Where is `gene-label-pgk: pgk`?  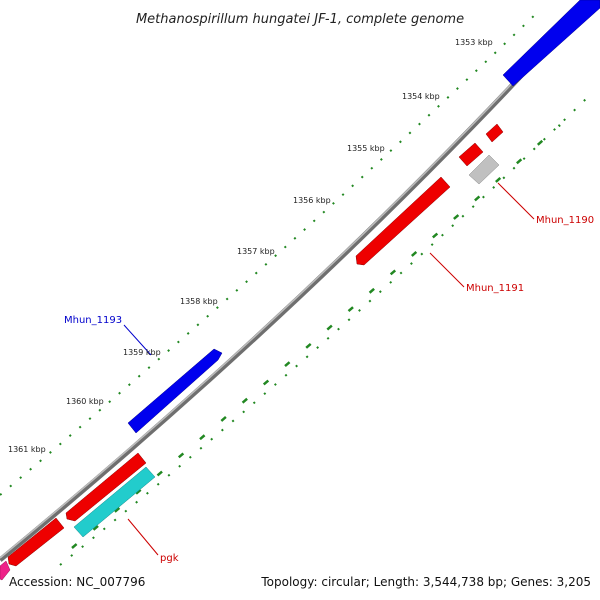
gene-label-pgk: pgk is located at coordinates (169, 558).